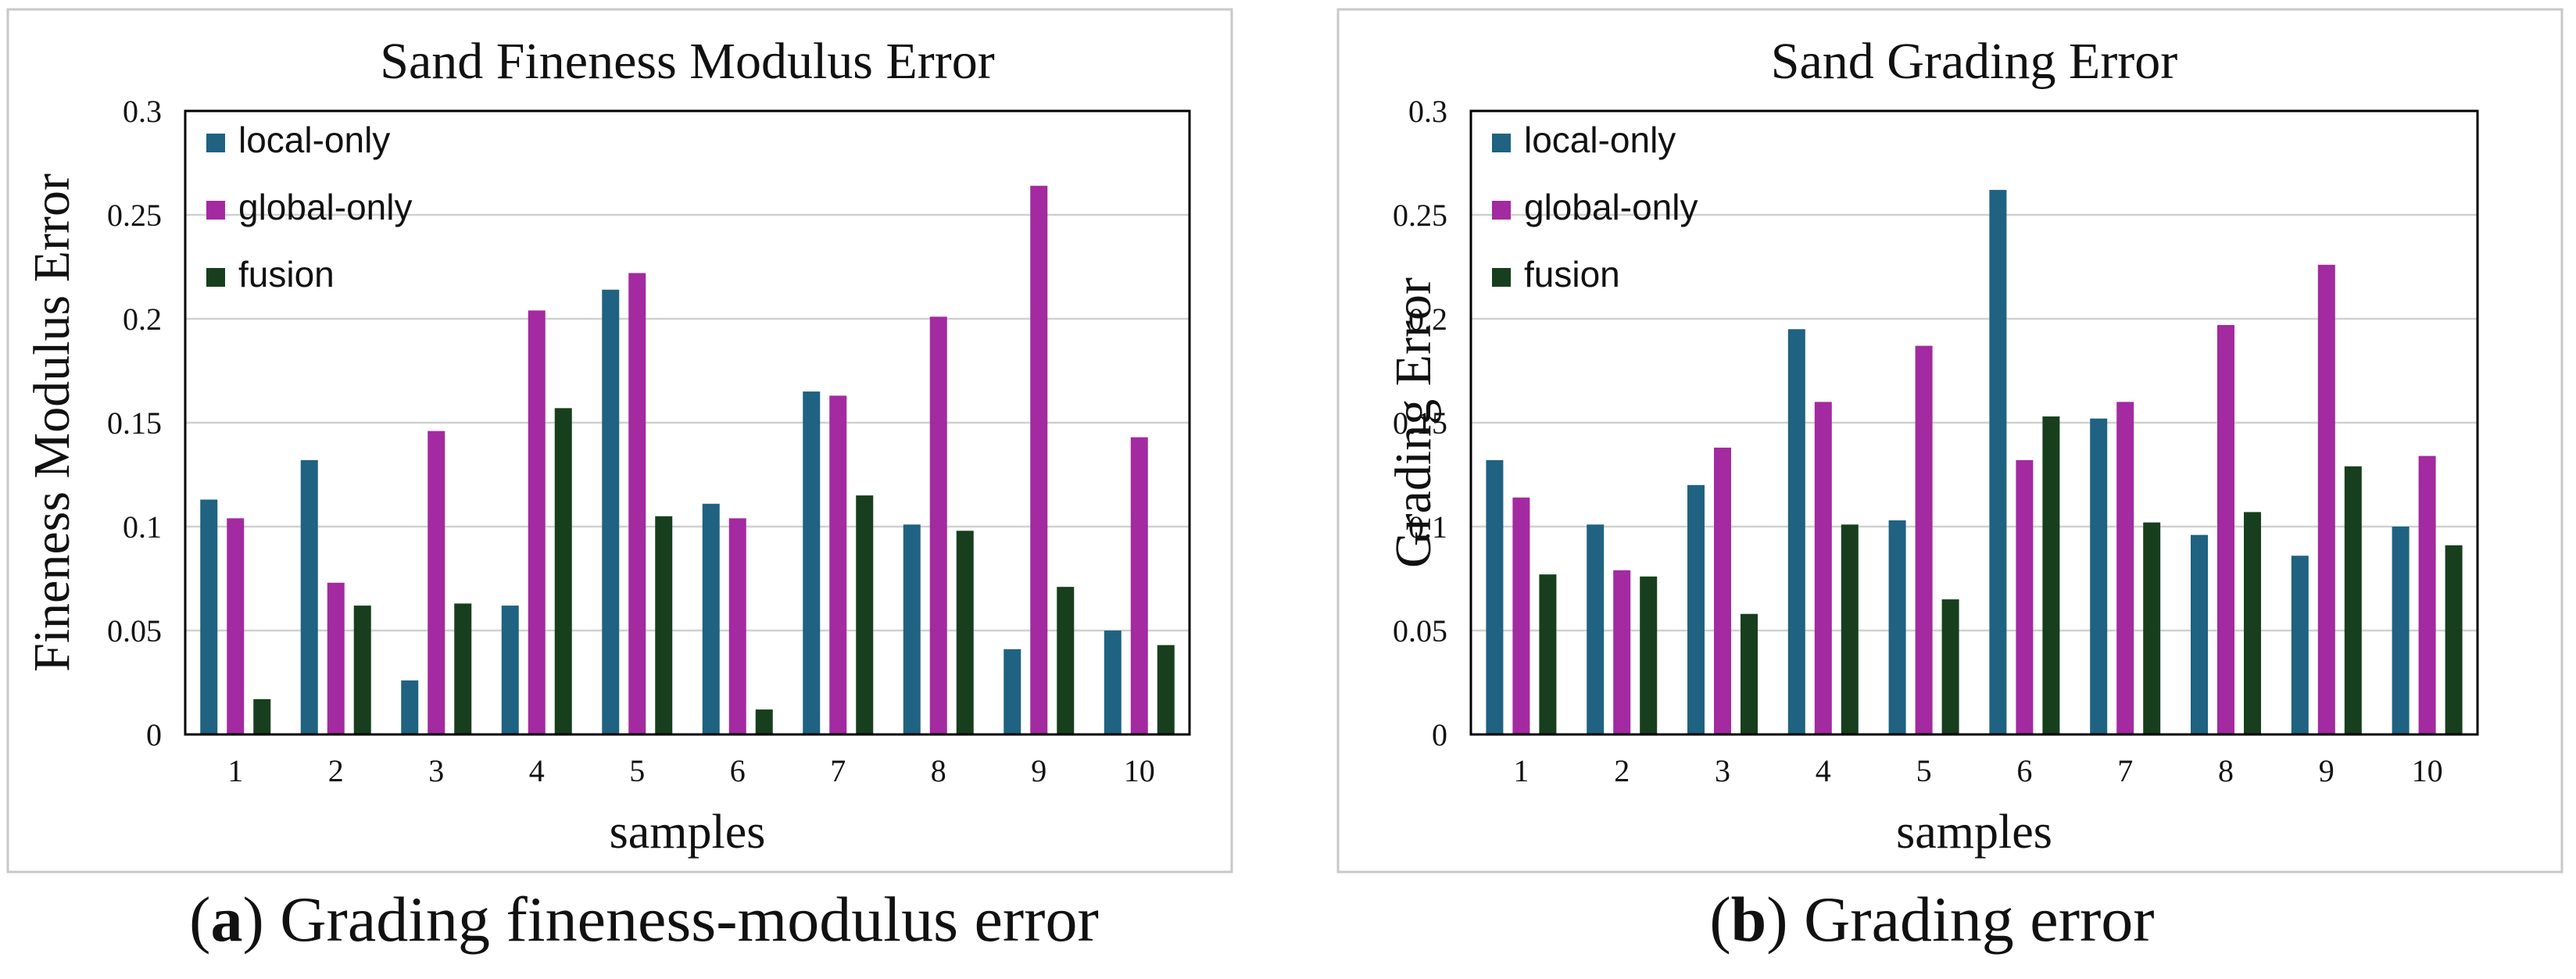 This screenshot has height=979, width=2576. Describe the element at coordinates (336, 770) in the screenshot. I see `x-tick-label: 2` at that location.